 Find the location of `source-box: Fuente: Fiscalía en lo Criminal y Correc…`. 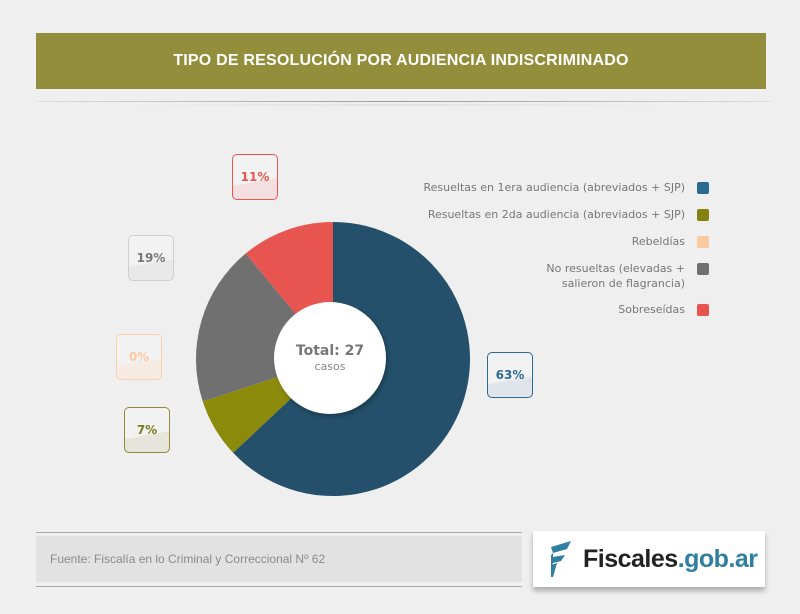

source-box: Fuente: Fiscalía en lo Criminal y Correc… is located at coordinates (279, 559).